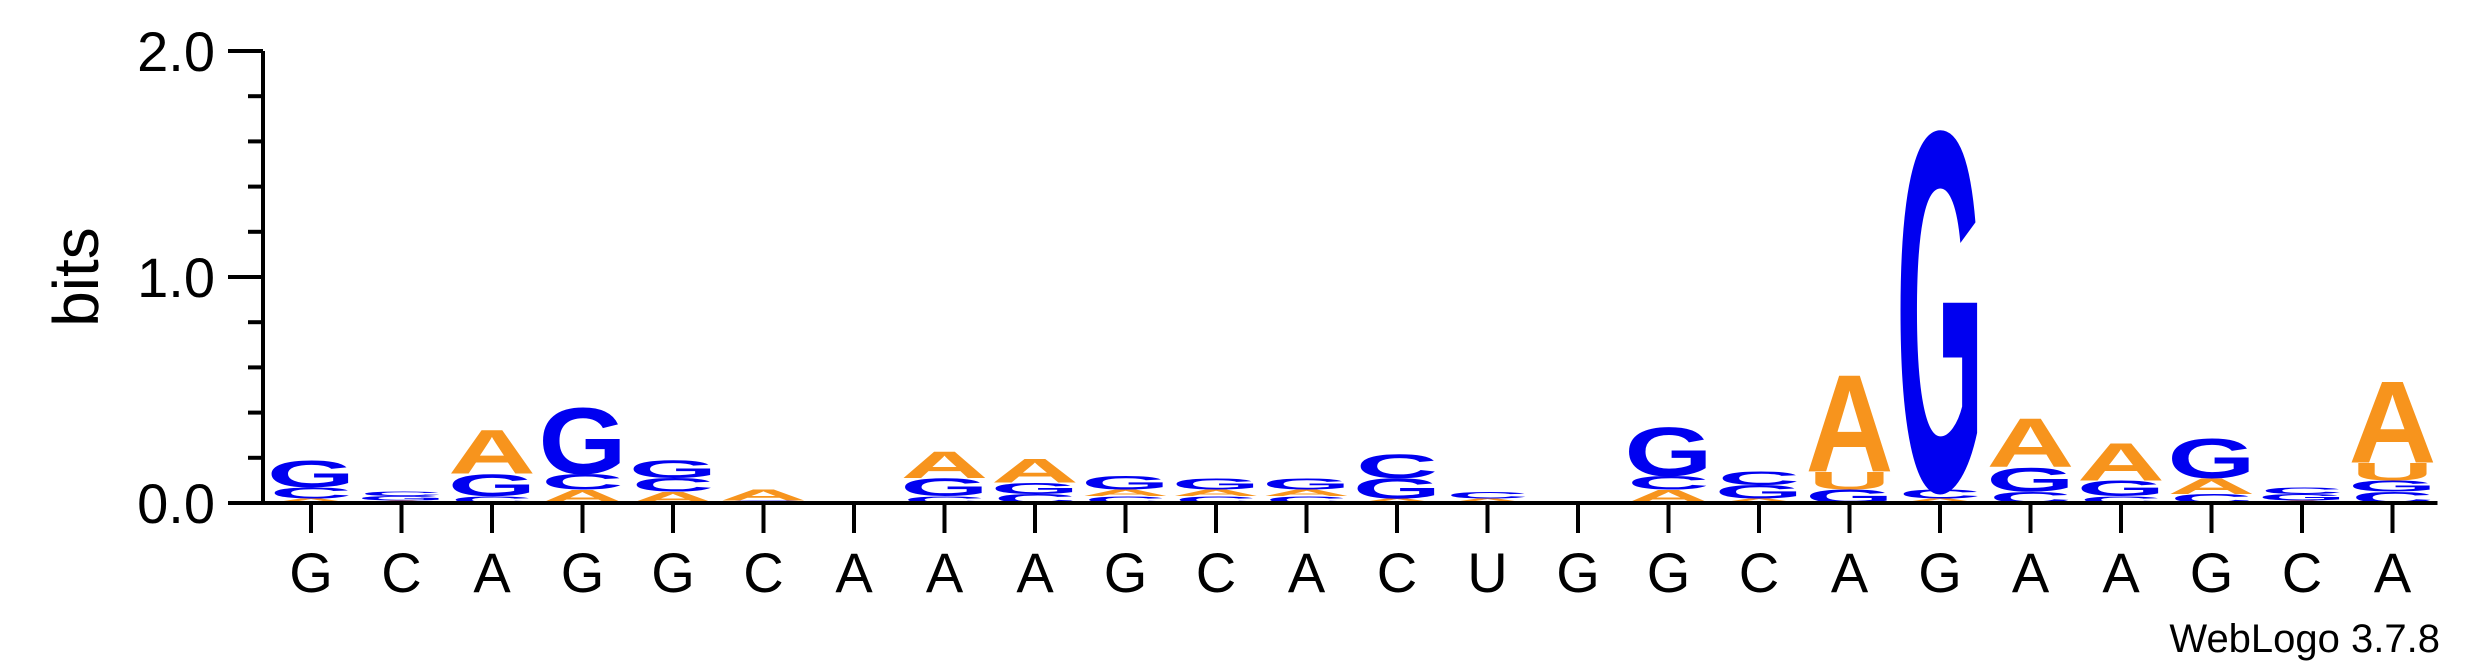 This screenshot has height=667, width=2475. I want to click on weblogo-credit: WebLogo 3.7.8, so click(2304, 639).